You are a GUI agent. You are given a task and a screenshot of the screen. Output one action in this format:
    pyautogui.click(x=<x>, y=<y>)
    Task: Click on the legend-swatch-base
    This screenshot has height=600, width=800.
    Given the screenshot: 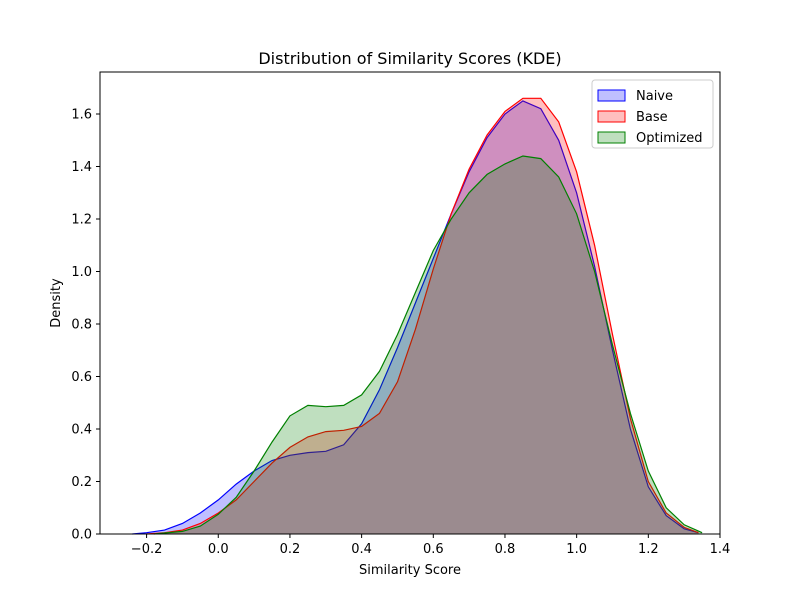 What is the action you would take?
    pyautogui.click(x=611, y=116)
    